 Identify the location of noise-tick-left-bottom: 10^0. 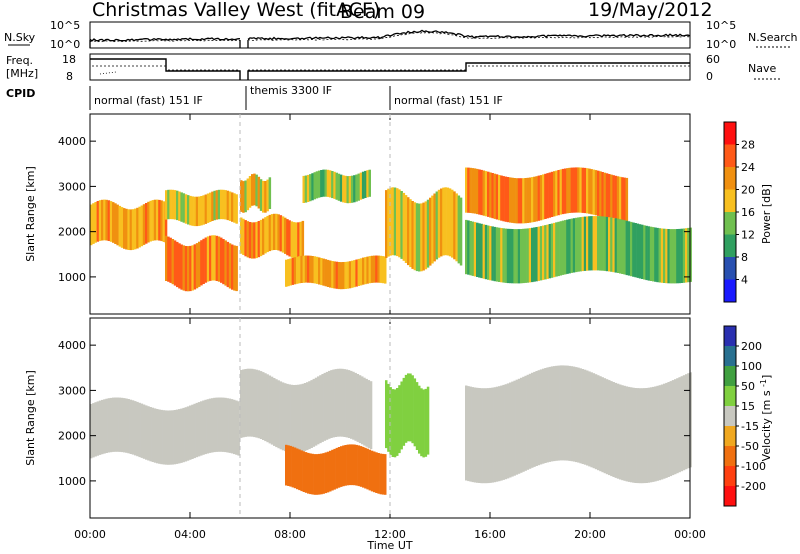
(65, 44).